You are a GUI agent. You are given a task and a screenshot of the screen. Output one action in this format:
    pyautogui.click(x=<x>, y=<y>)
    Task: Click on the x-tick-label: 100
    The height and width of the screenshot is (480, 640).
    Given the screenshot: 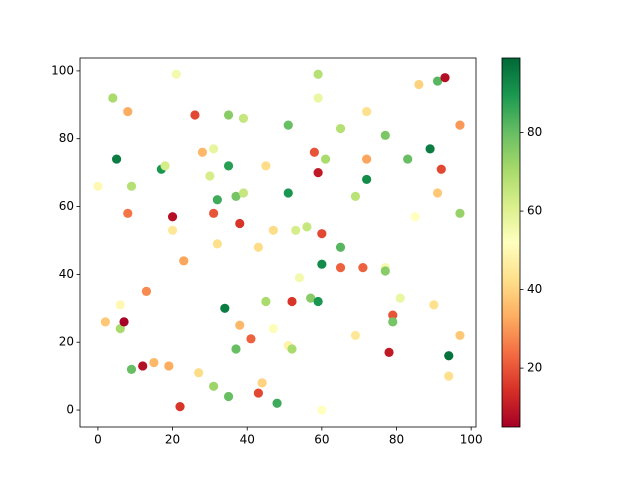 What is the action you would take?
    pyautogui.click(x=471, y=440)
    